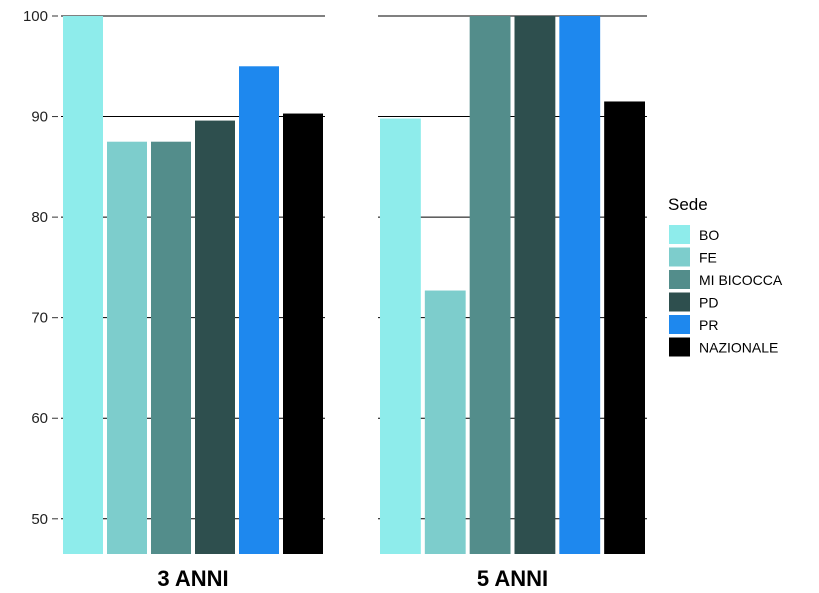 This screenshot has width=819, height=593. What do you see at coordinates (688, 204) in the screenshot?
I see `legend-title: Sede` at bounding box center [688, 204].